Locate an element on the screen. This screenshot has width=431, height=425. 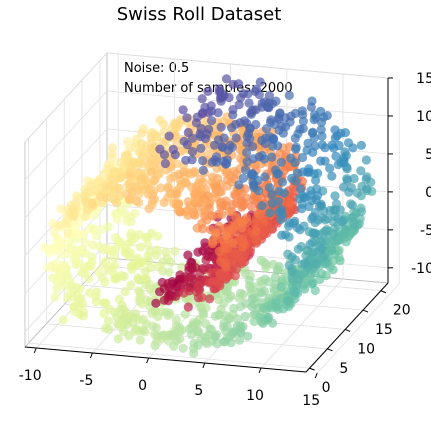
annotation-noise: Noise: 0.5 is located at coordinates (156, 68).